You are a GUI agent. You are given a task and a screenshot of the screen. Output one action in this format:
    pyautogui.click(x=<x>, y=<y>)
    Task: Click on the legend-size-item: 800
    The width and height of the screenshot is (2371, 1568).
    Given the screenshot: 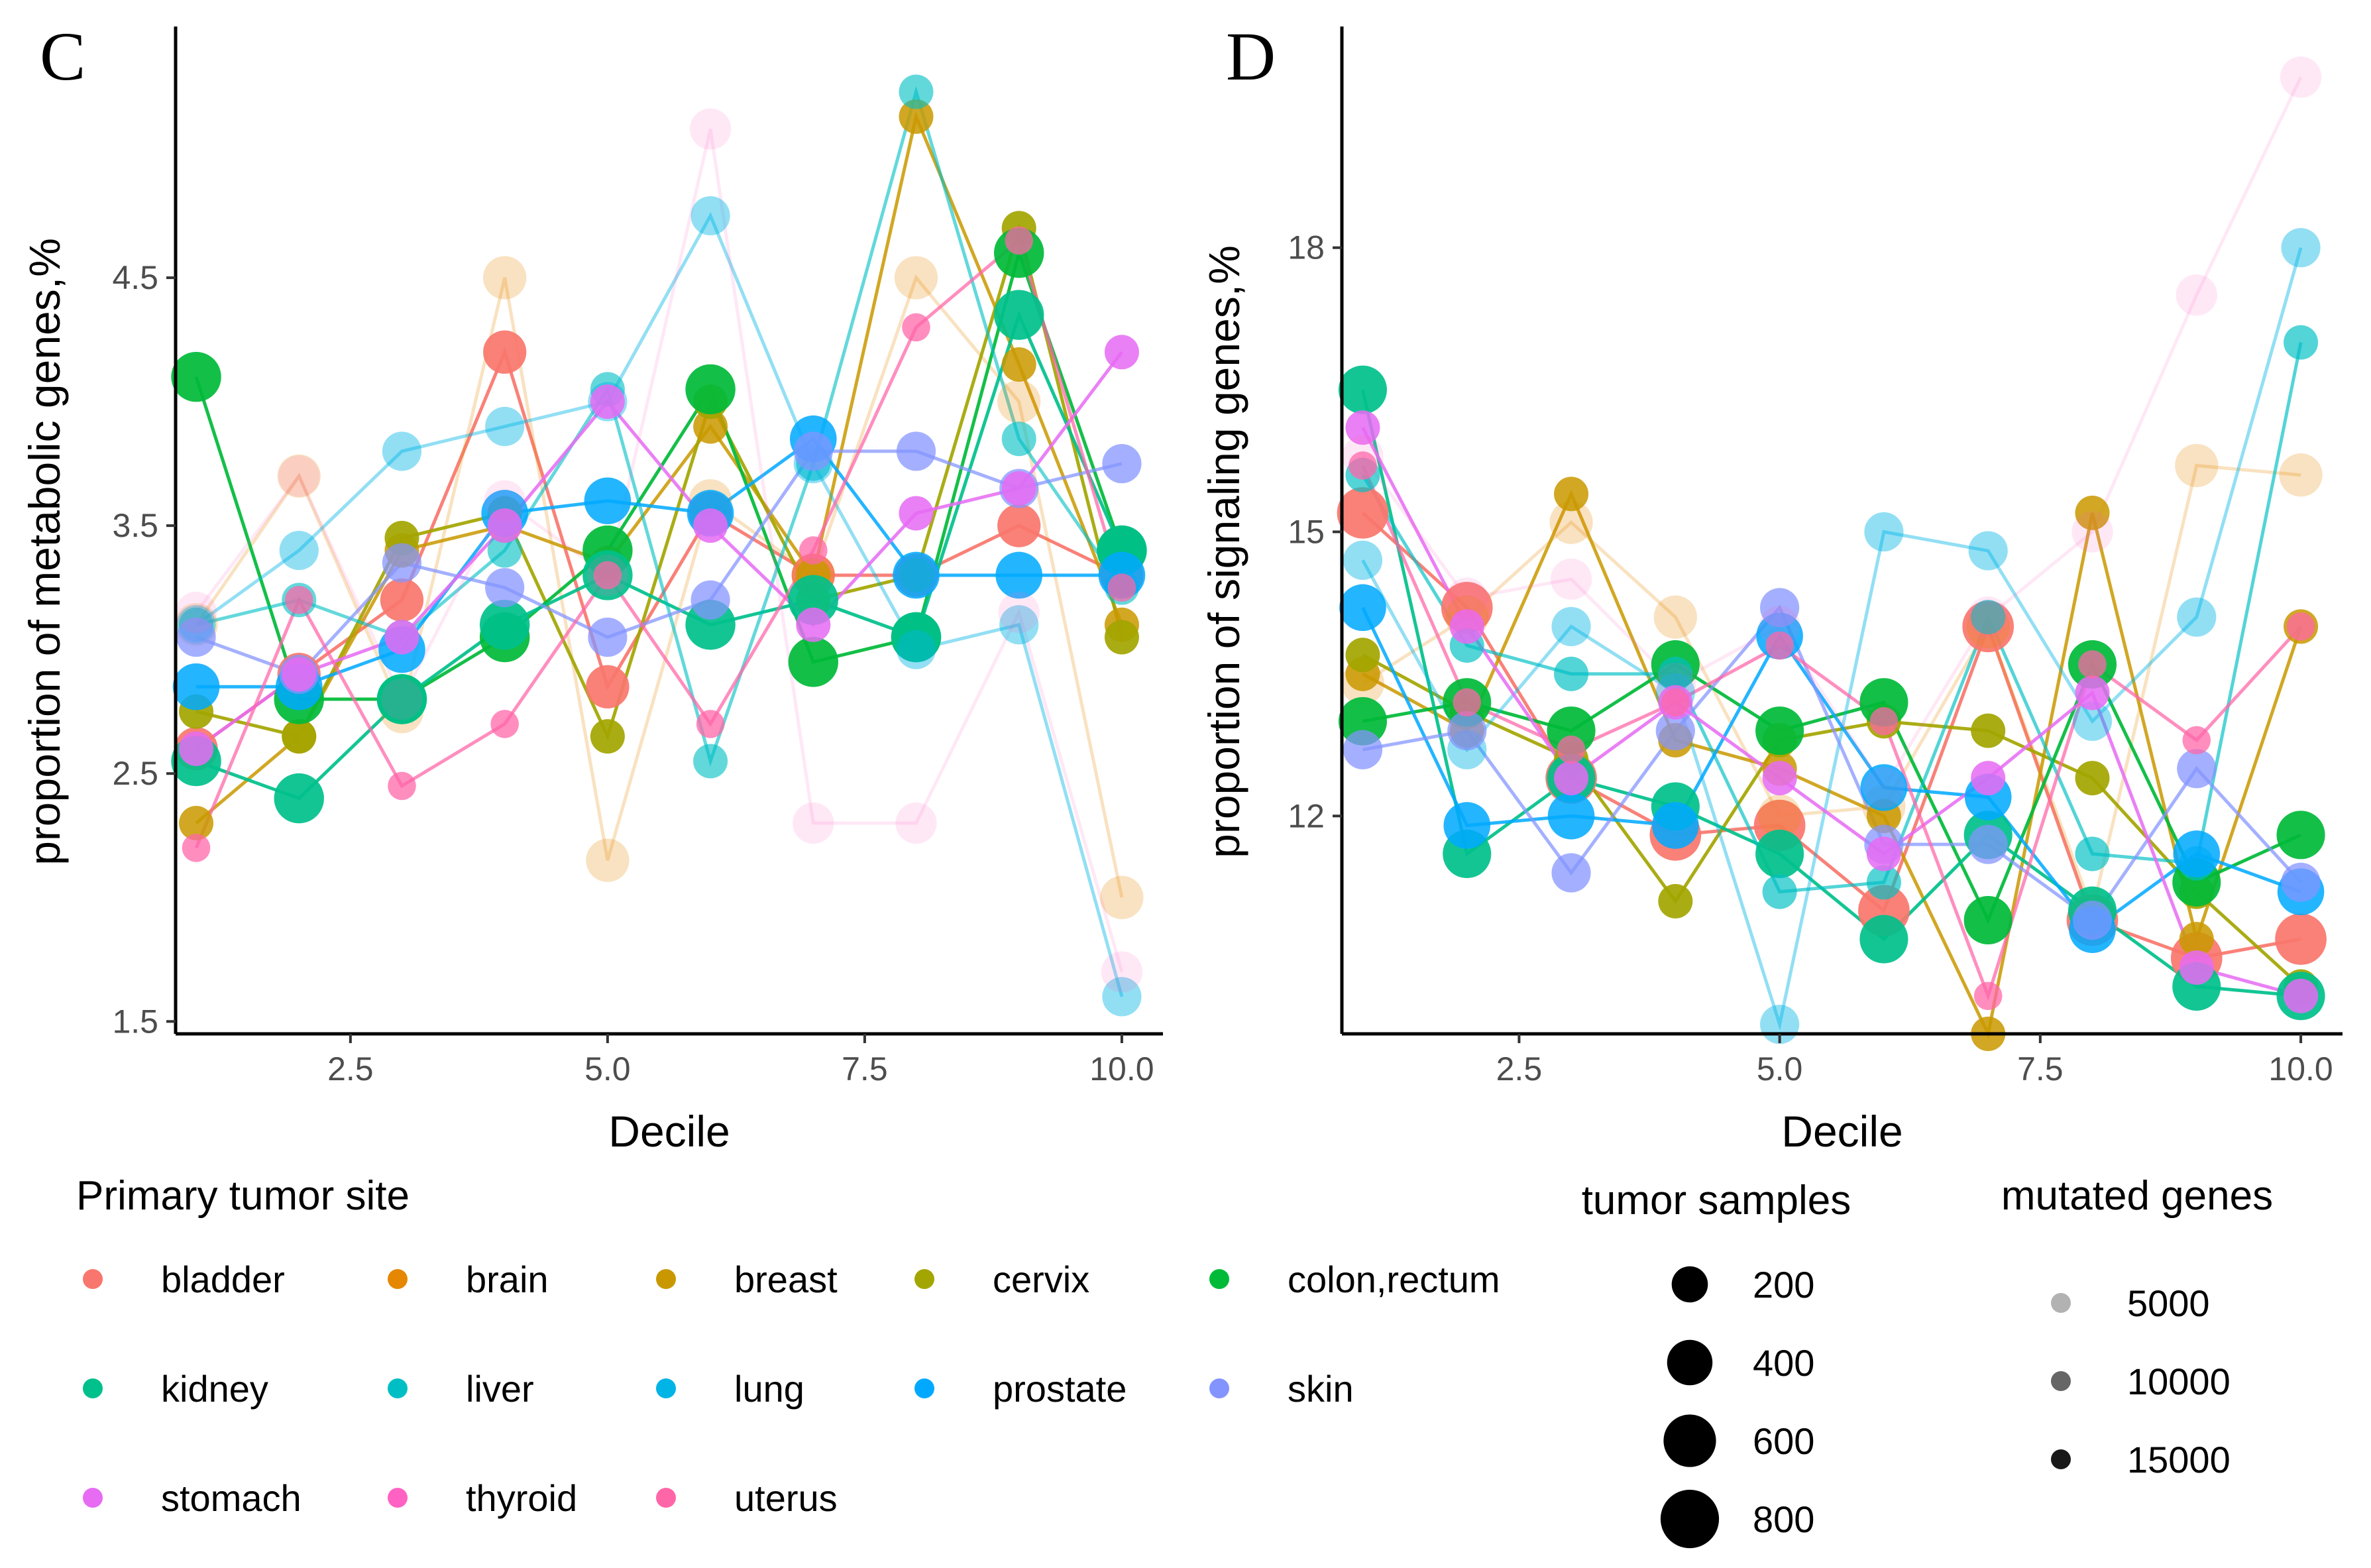 What is the action you would take?
    pyautogui.click(x=1737, y=1519)
    